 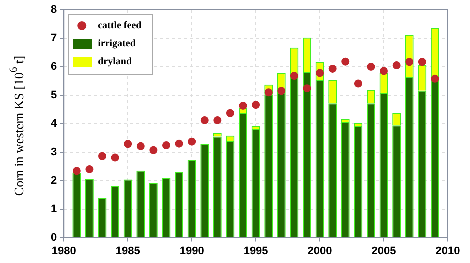 What do you see at coordinates (128, 251) in the screenshot?
I see `x-tick-label: 1985` at bounding box center [128, 251].